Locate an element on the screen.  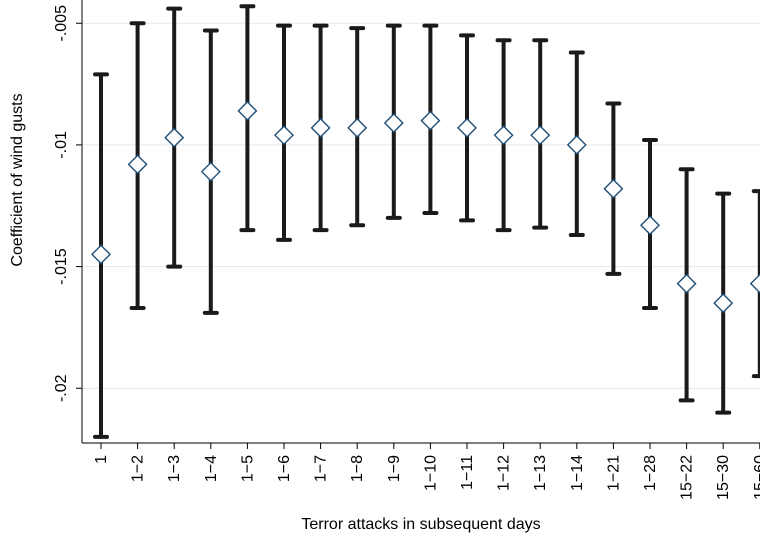
x-tick-label: 1−13 is located at coordinates (540, 473).